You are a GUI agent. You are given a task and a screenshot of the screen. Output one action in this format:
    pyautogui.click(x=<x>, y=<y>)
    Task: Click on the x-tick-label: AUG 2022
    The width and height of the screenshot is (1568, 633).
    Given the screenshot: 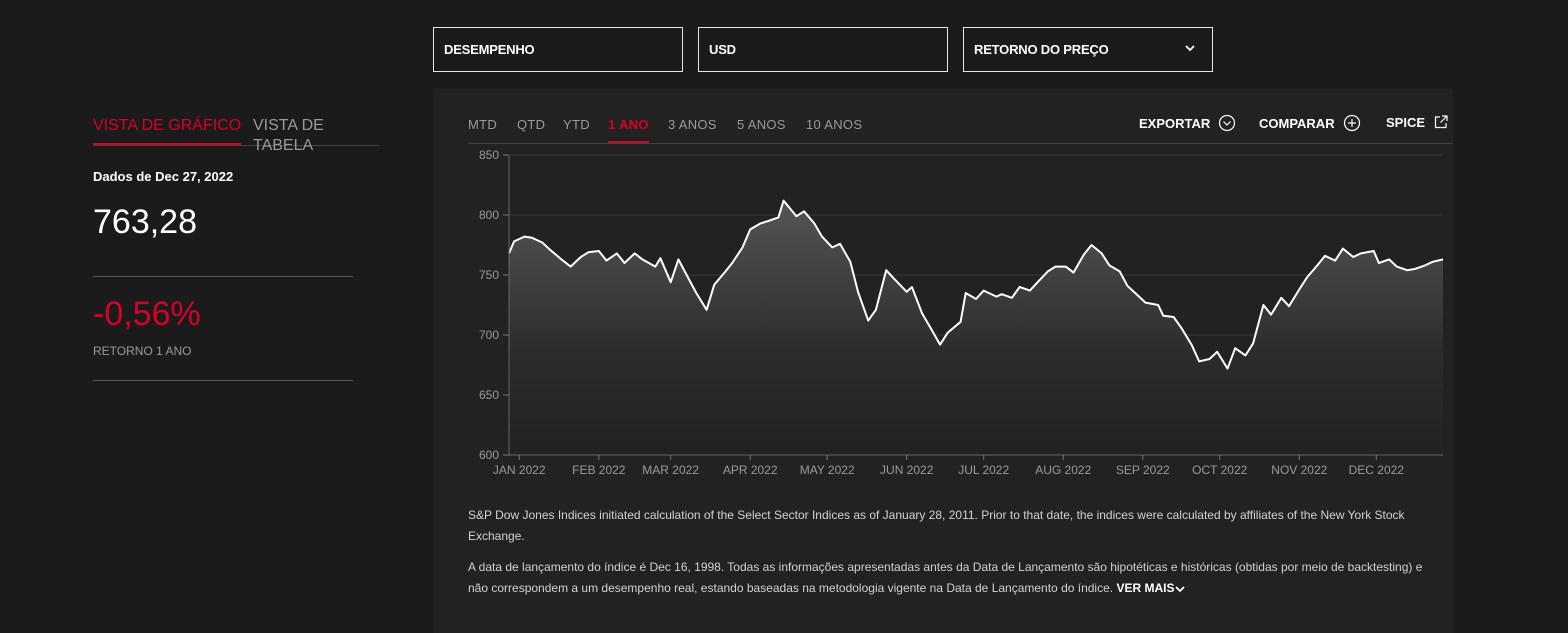 What is the action you would take?
    pyautogui.click(x=1063, y=470)
    